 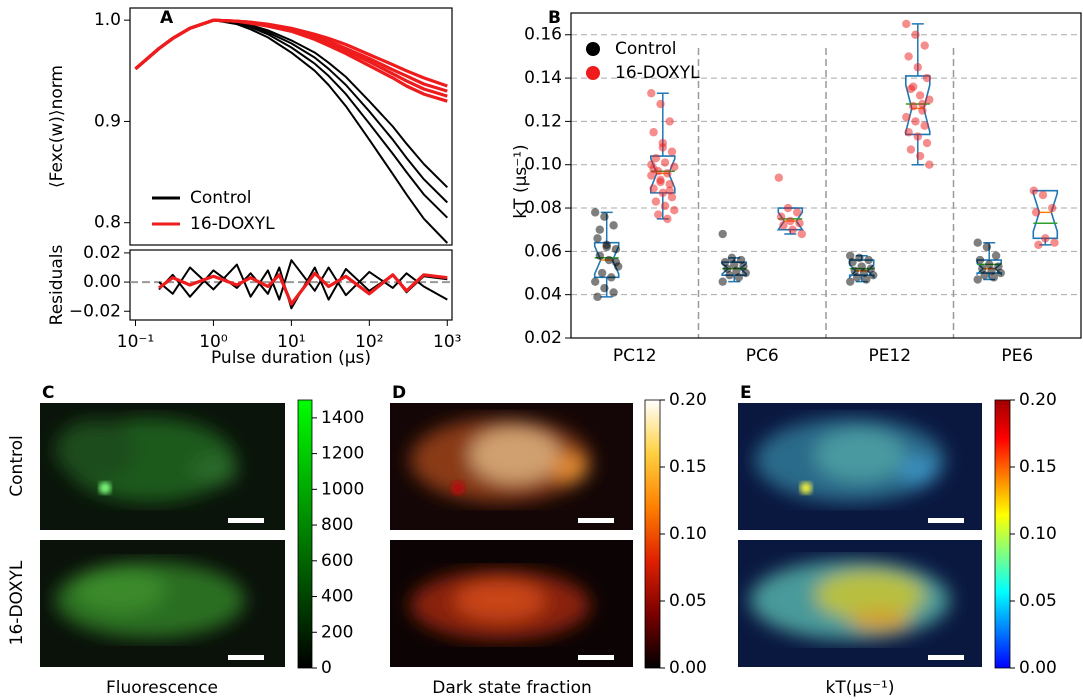 What do you see at coordinates (1038, 668) in the screenshot?
I see `colorbar-tick-label: 0.00` at bounding box center [1038, 668].